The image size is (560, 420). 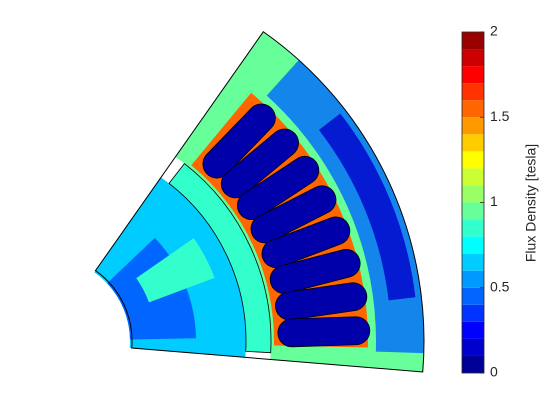 I want to click on colorbar-tick-label: 1, so click(x=494, y=201).